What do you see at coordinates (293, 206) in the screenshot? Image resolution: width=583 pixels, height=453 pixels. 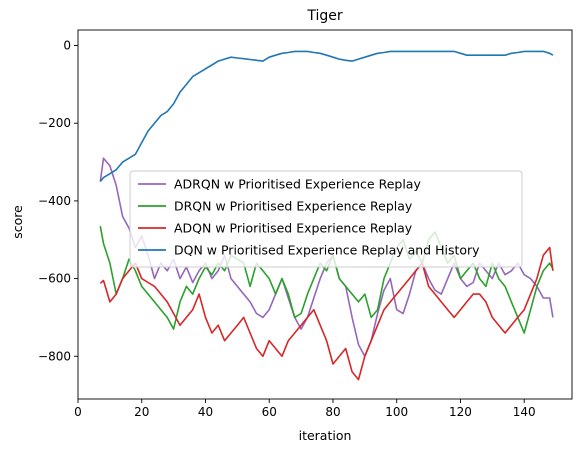 I see `legend-label-2: DRQN w Prioritised Experience Replay` at bounding box center [293, 206].